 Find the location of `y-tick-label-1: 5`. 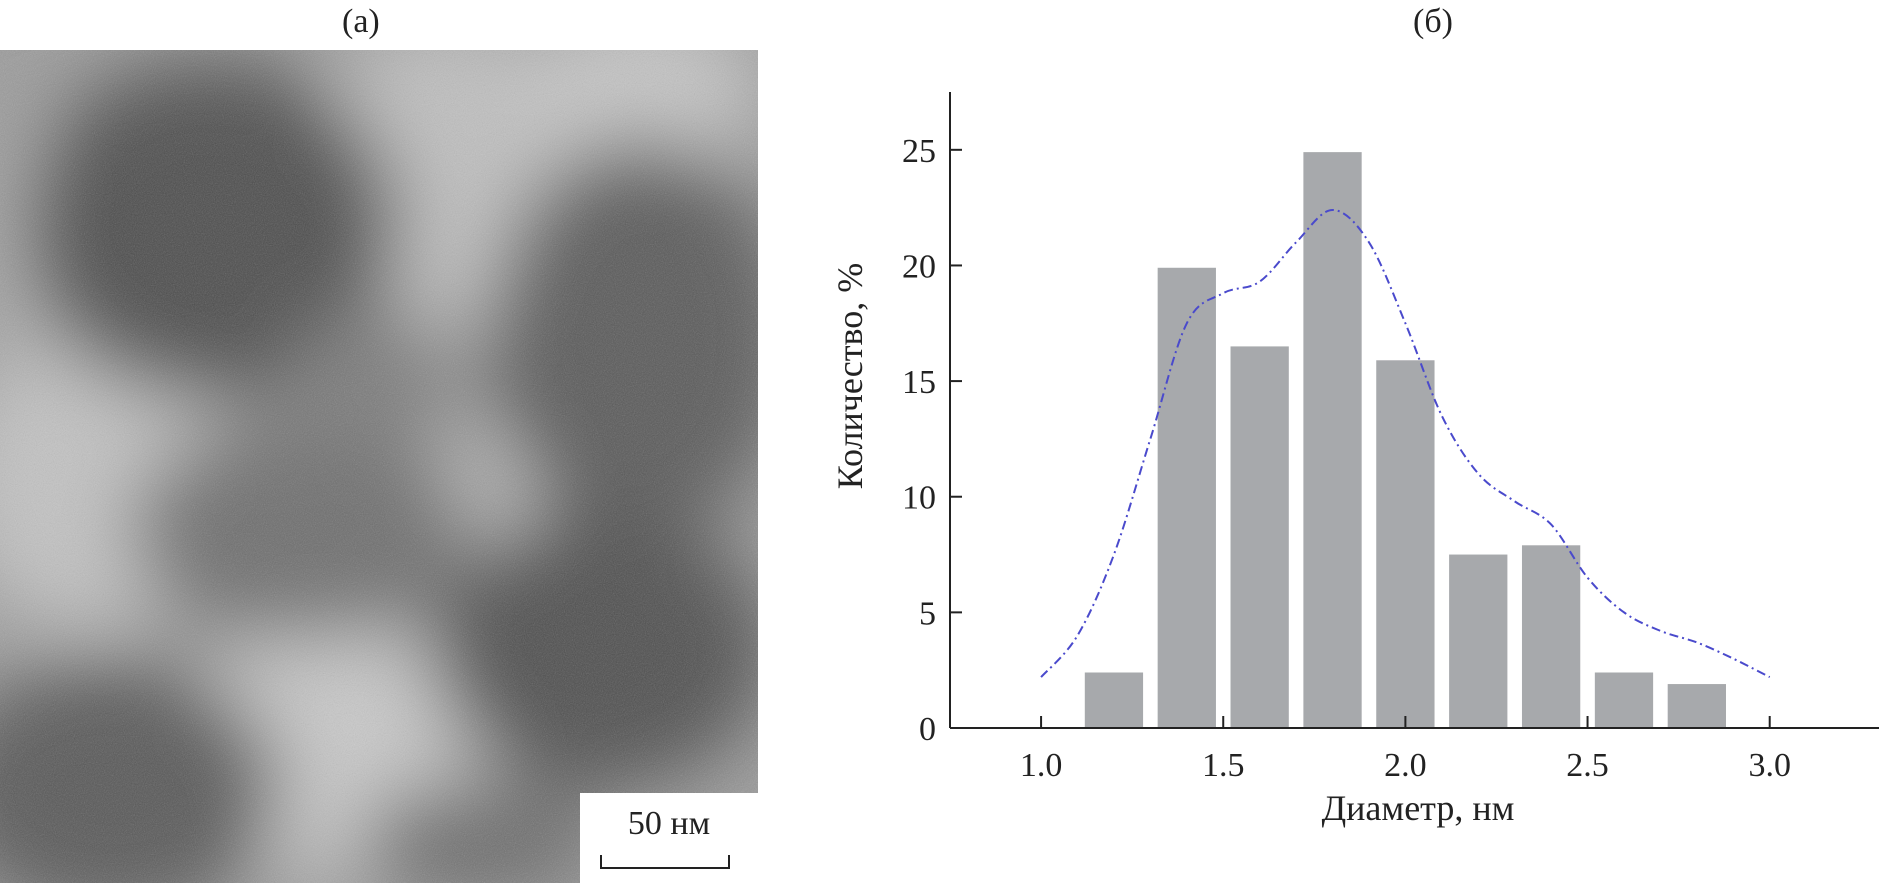

y-tick-label-1: 5 is located at coordinates (927, 613).